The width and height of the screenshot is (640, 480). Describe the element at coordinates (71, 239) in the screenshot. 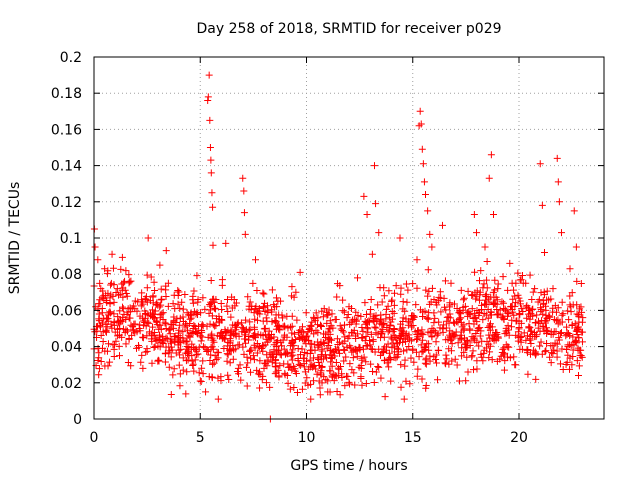

I see `y-tick-label: 0.1` at that location.